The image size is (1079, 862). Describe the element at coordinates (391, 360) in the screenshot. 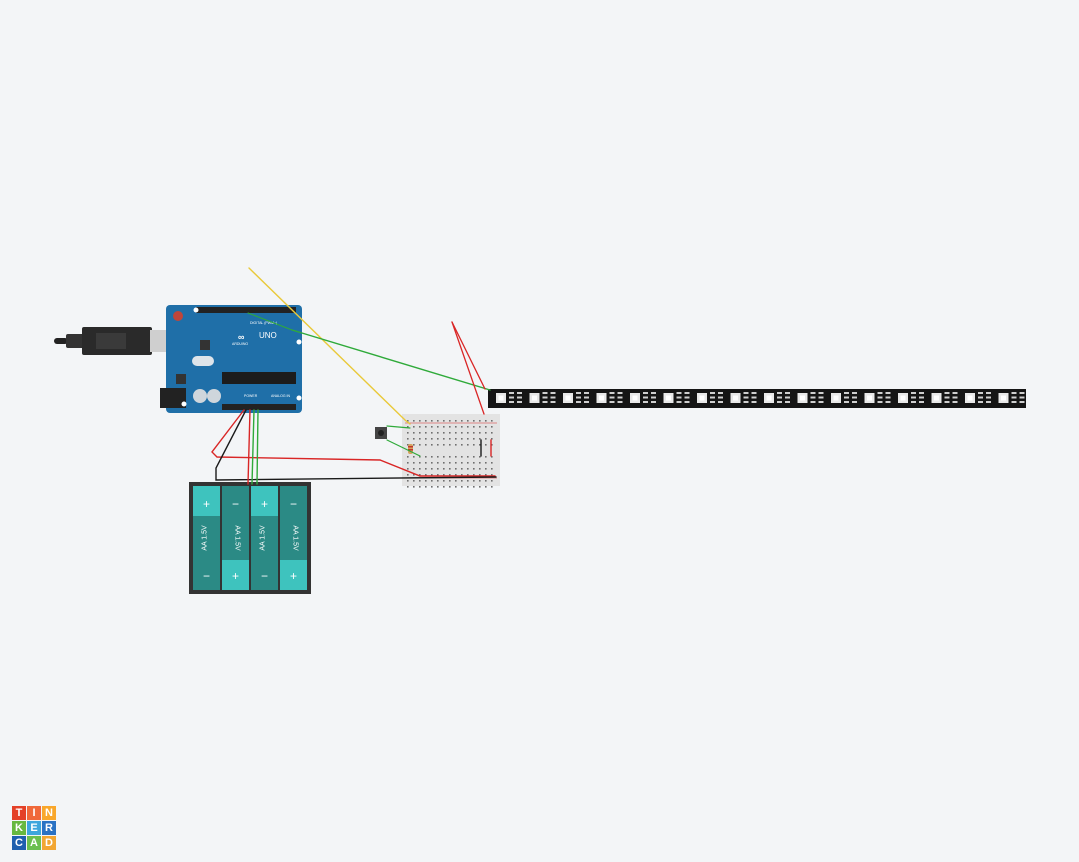

I see `wire-green-data` at that location.